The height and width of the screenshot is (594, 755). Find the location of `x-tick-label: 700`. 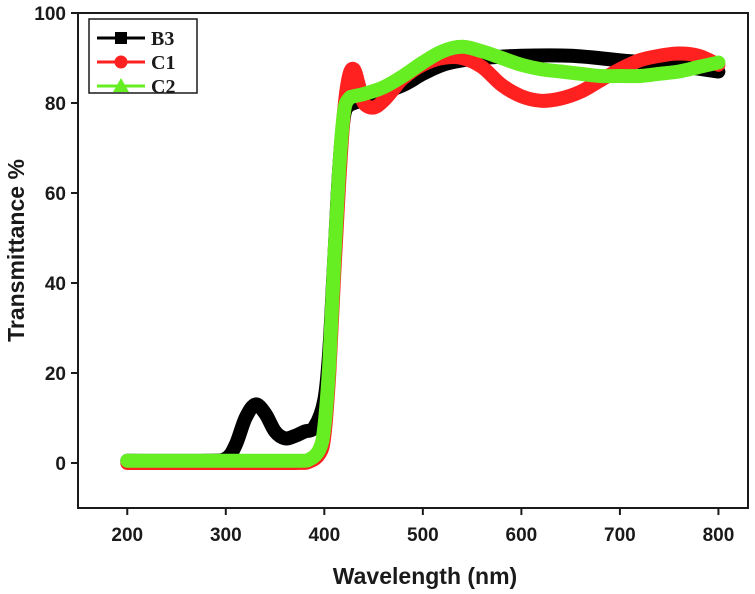

x-tick-label: 700 is located at coordinates (620, 535).